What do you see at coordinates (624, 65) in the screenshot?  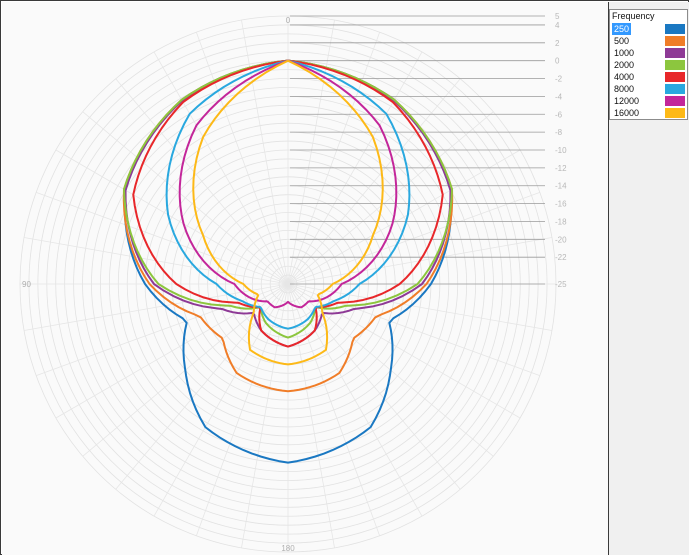 I see `legend-label: 2000` at bounding box center [624, 65].